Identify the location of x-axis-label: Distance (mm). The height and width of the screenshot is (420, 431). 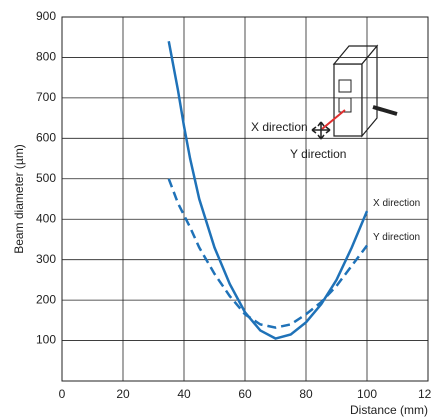
(389, 410).